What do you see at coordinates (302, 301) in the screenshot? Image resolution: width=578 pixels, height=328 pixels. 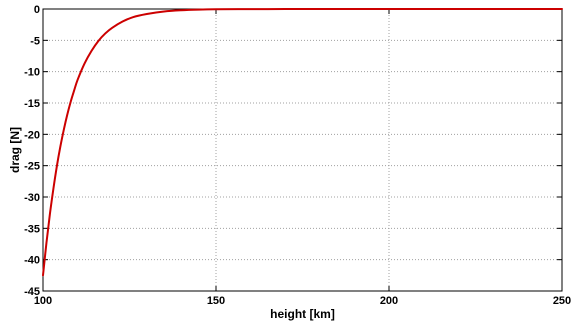 I see `x-tick-labels: 100 150 200 250` at bounding box center [302, 301].